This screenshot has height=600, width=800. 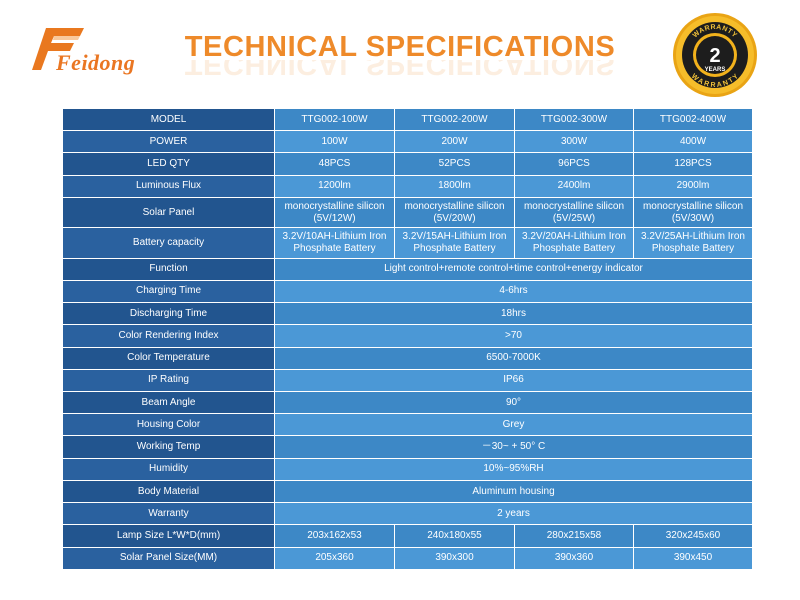 I want to click on battery-cell: 3.2V/10AH-Lithium Iron Phosphate Battery, so click(x=334, y=243).